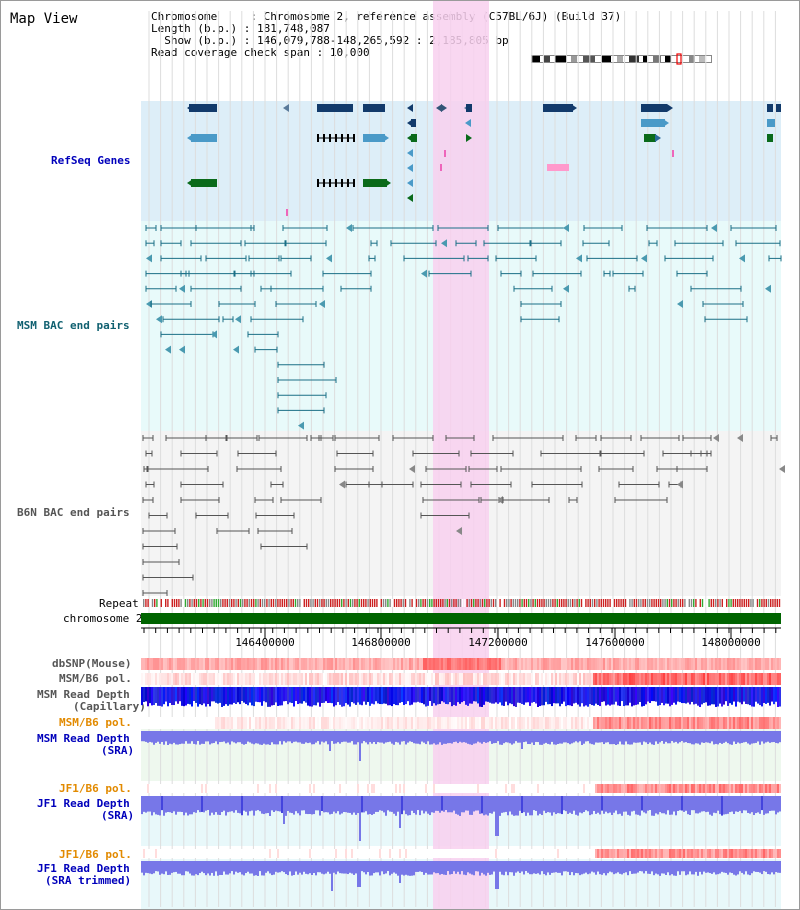 Image resolution: width=800 pixels, height=910 pixels. I want to click on track-label-msm-bac: MSM BAC end pairs, so click(73, 325).